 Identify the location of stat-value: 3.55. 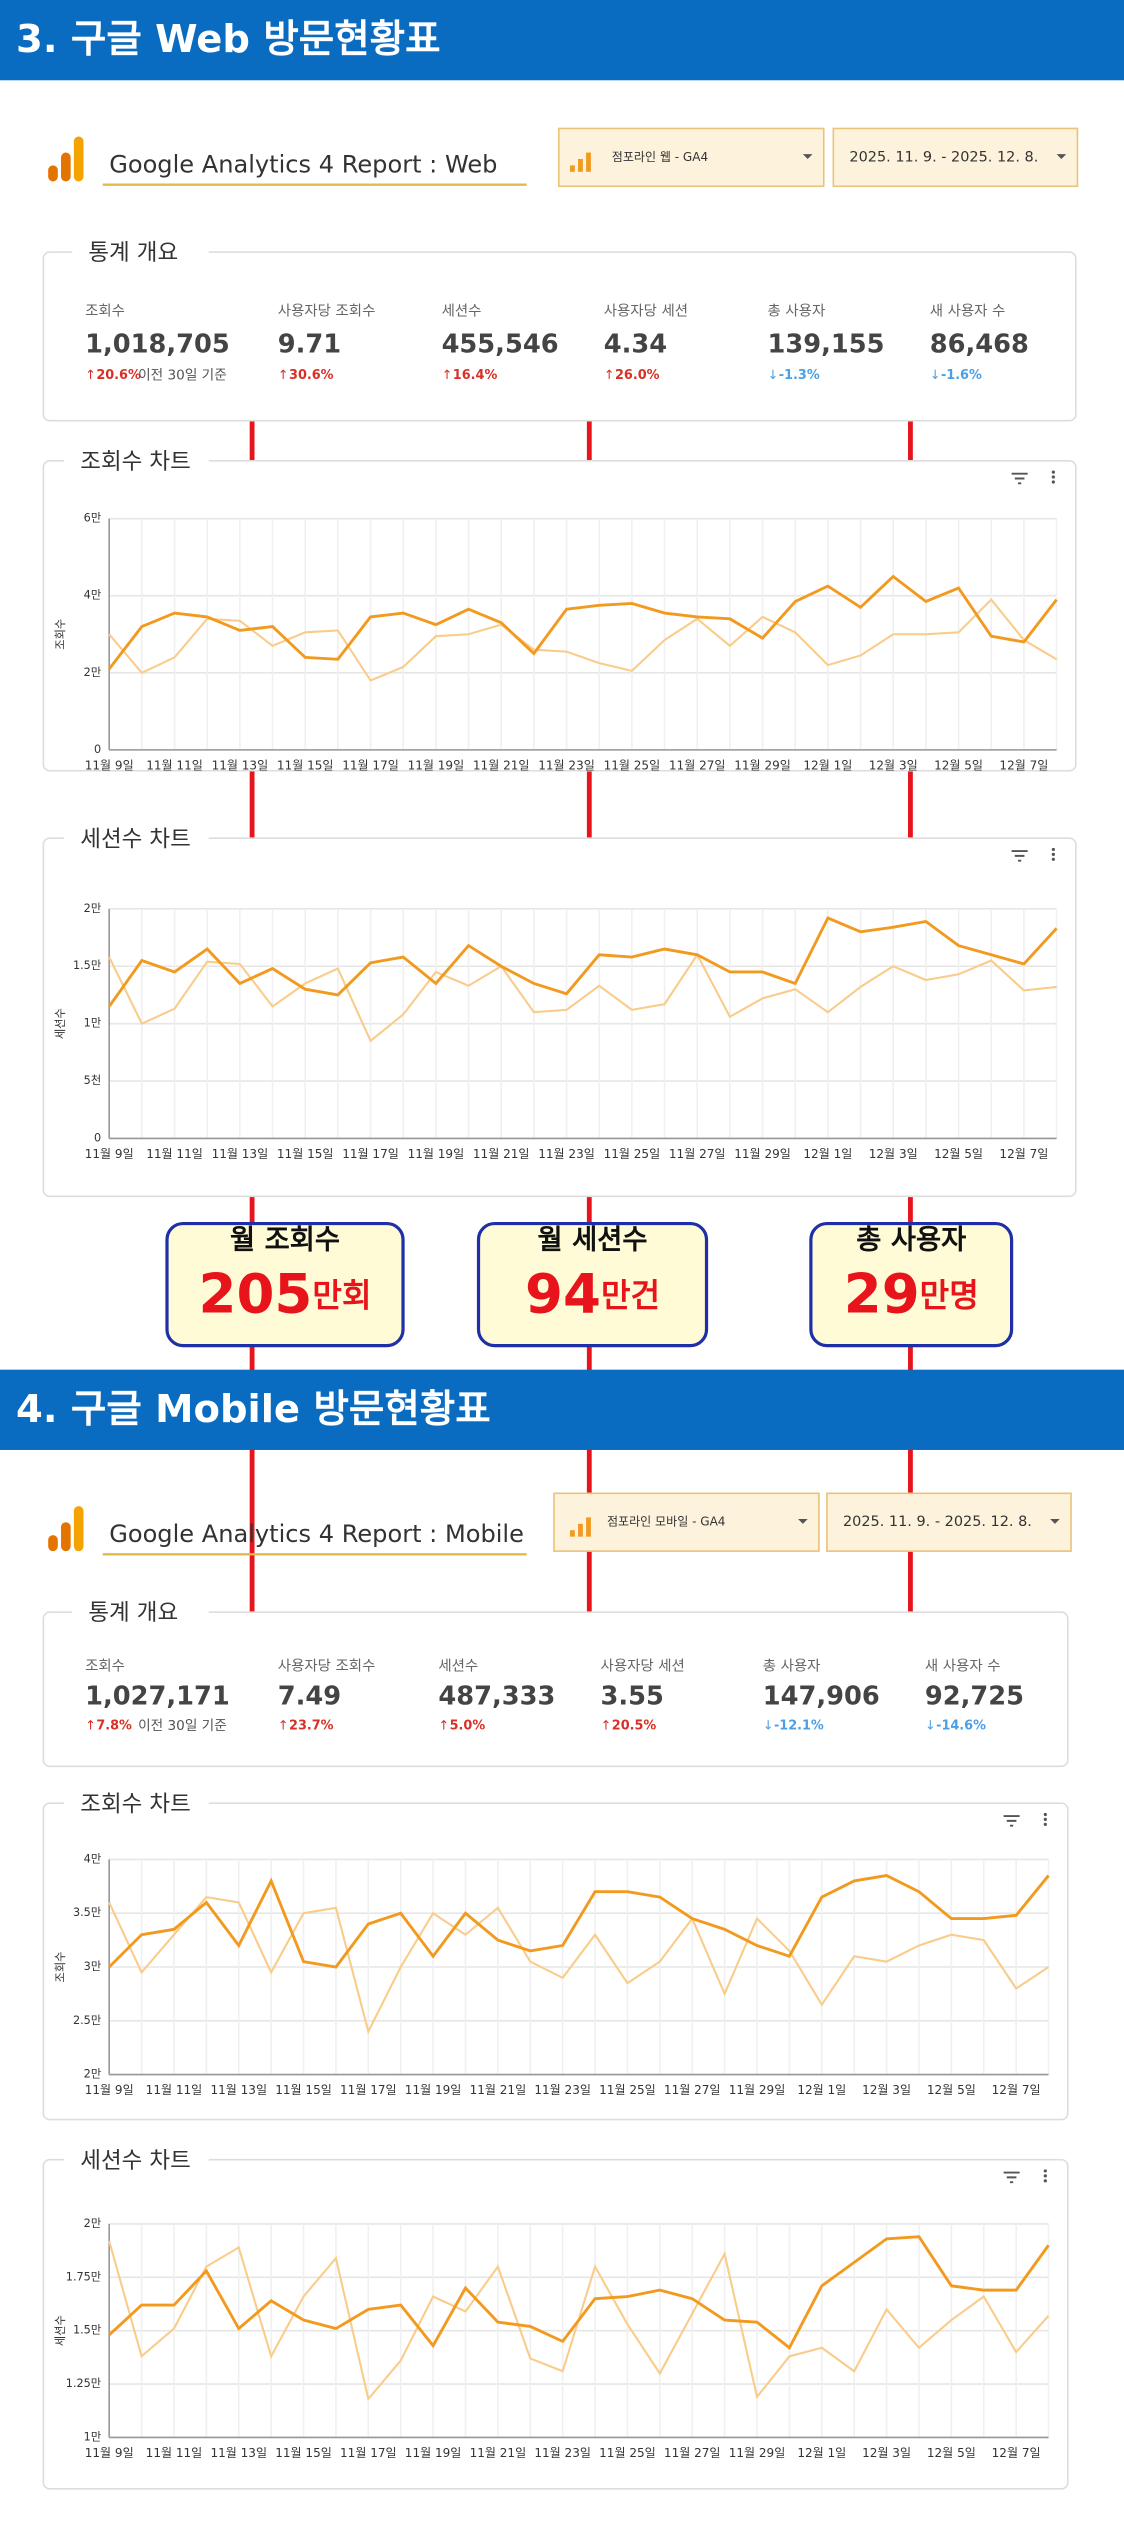
(632, 1697).